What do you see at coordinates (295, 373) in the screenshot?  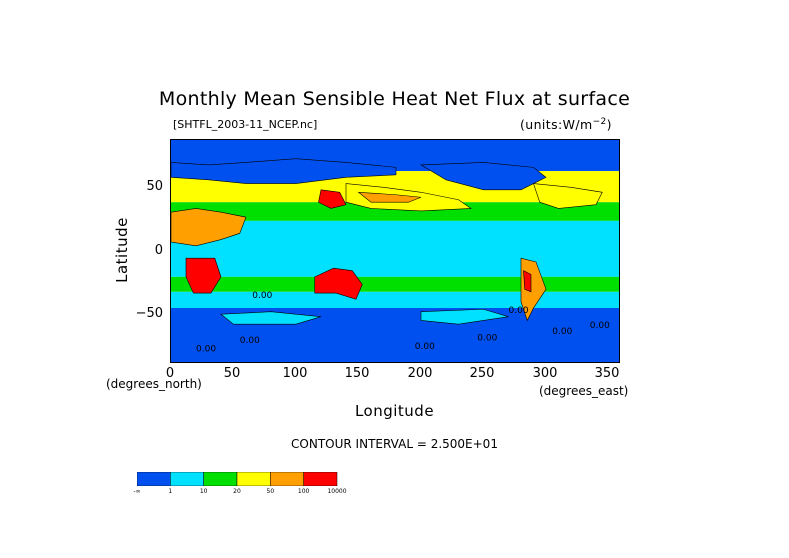 I see `x-tick-label: 100` at bounding box center [295, 373].